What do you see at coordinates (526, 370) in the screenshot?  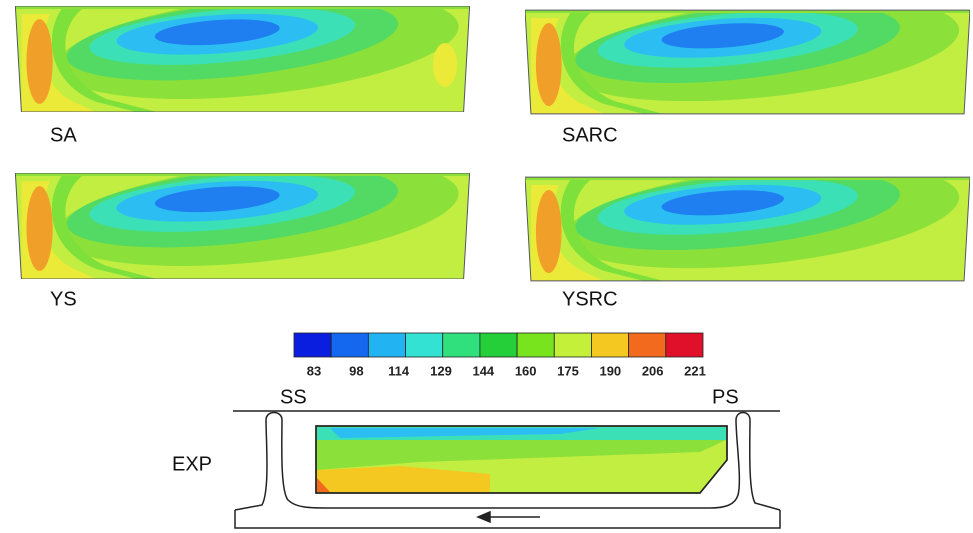 I see `colorbar-tick-label: 160` at bounding box center [526, 370].